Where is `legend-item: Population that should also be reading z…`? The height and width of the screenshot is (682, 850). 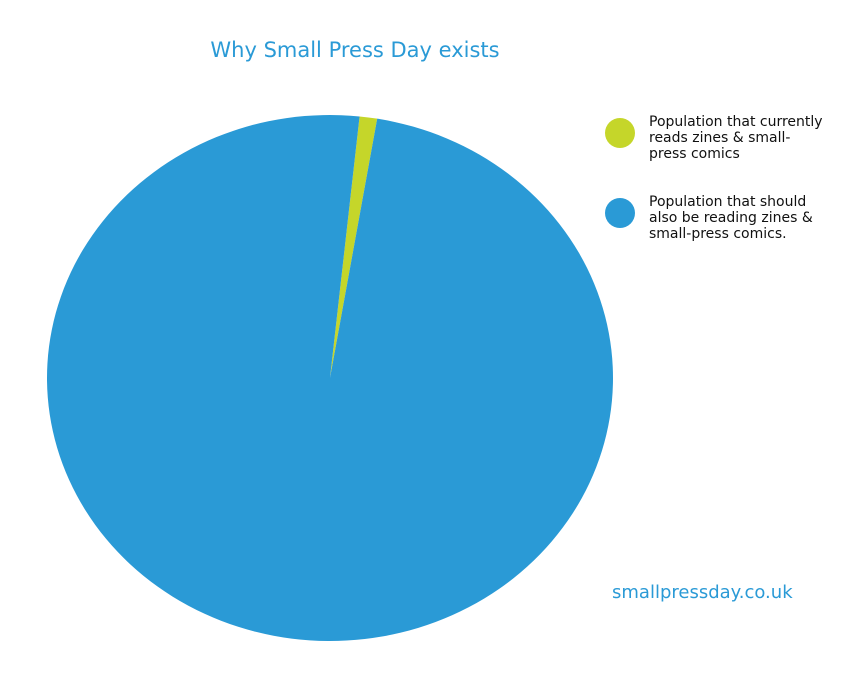 legend-item: Population that should also be reading z… is located at coordinates (716, 218).